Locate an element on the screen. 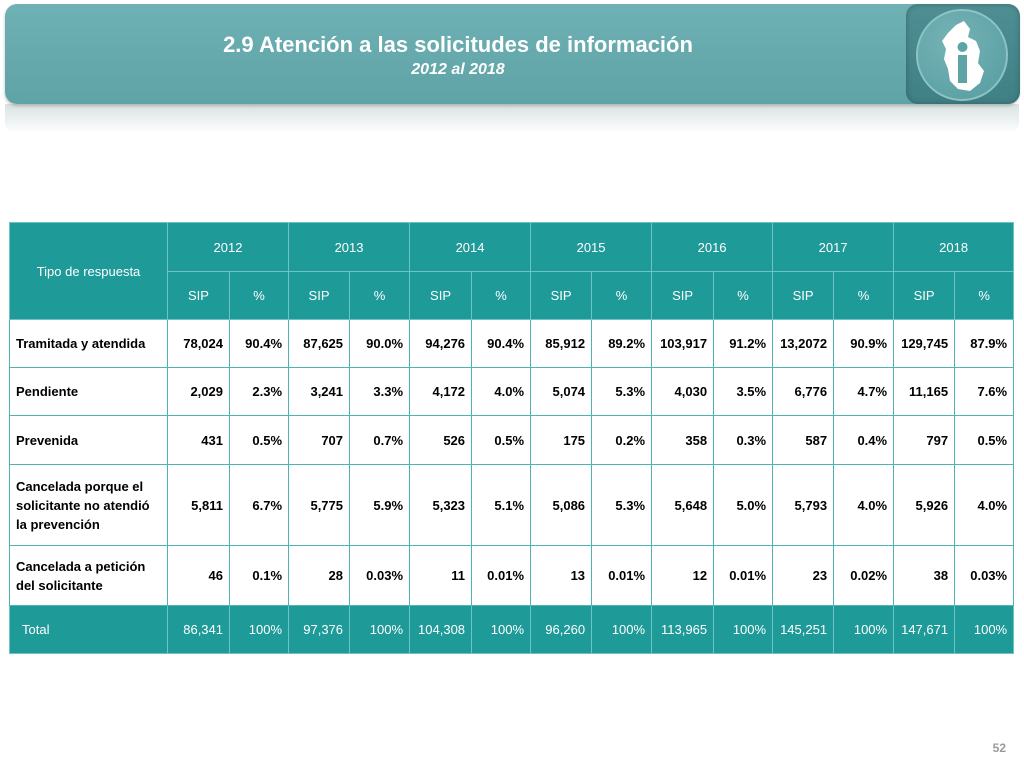  banner-reflection is located at coordinates (512, 119).